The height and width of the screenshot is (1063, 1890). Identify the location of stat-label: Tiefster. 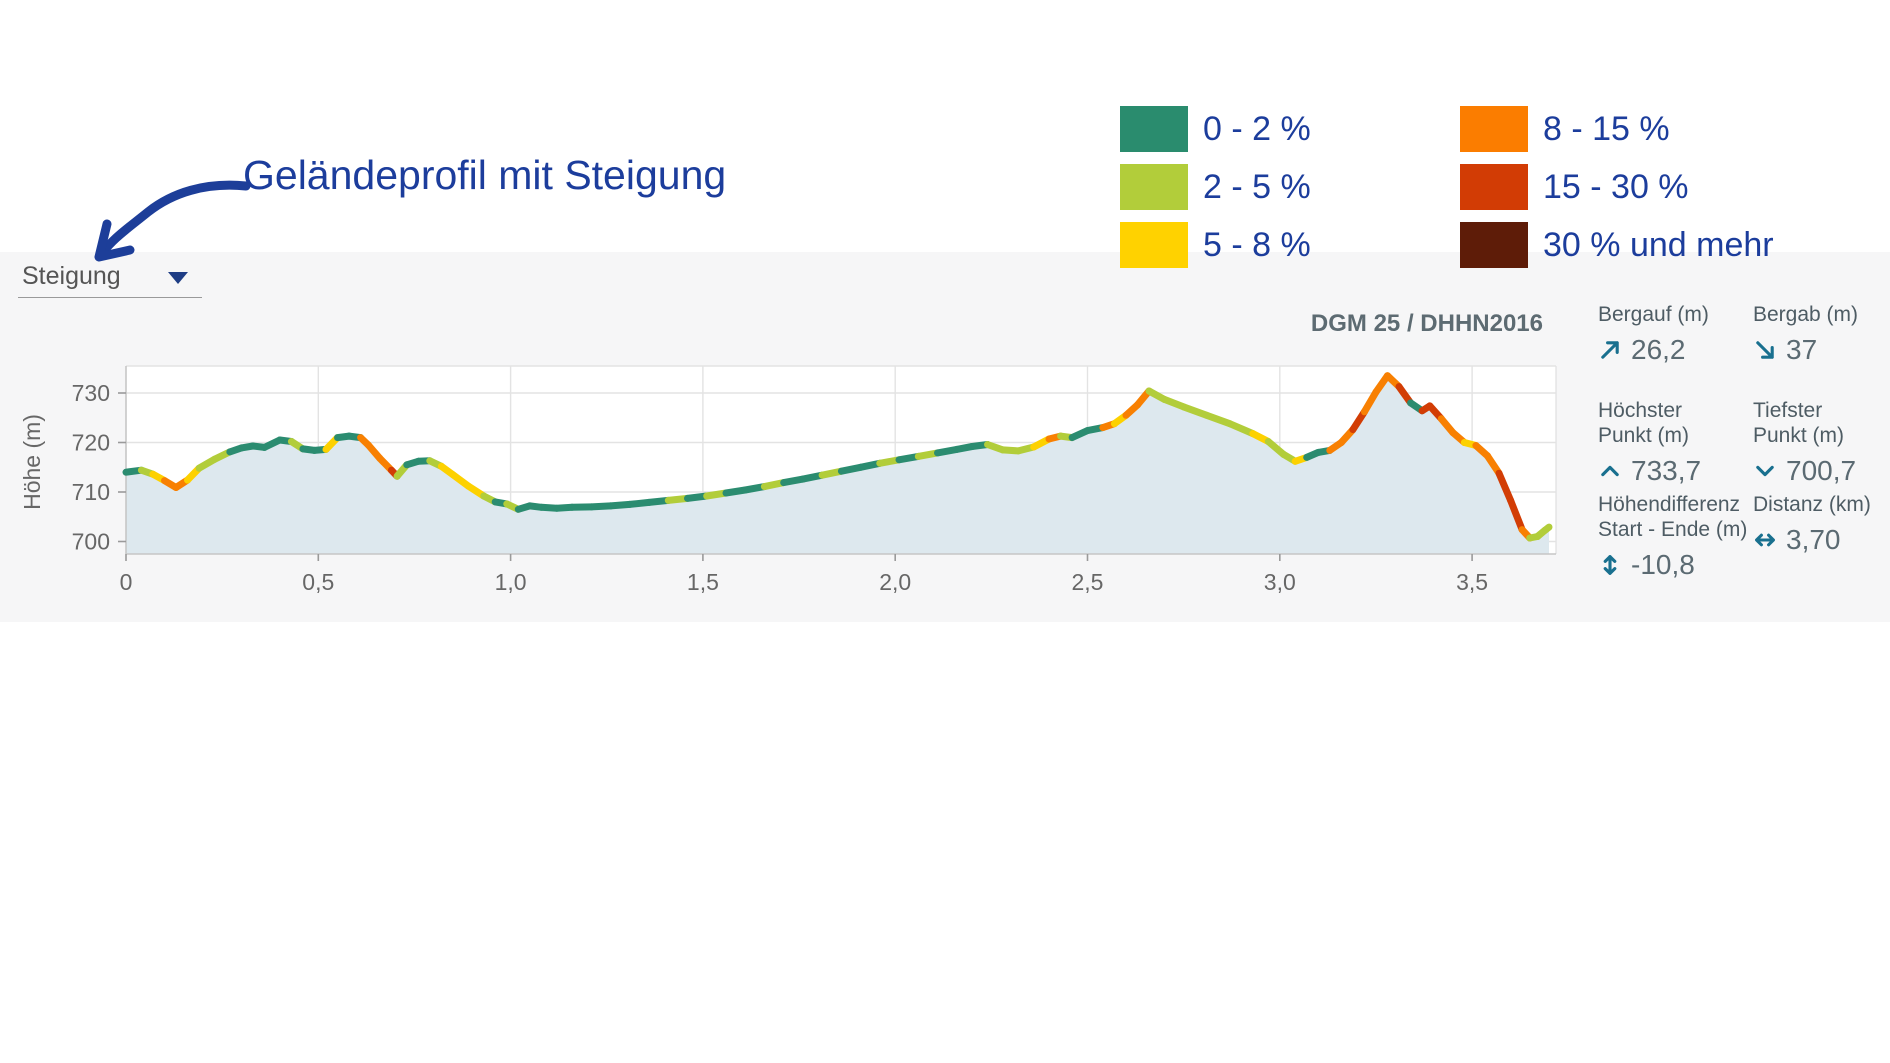
(1788, 410).